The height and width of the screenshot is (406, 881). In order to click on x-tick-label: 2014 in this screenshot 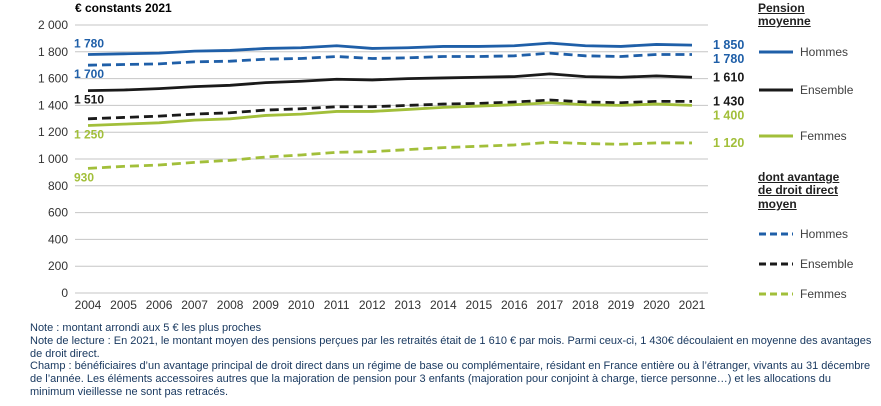, I will do `click(443, 305)`.